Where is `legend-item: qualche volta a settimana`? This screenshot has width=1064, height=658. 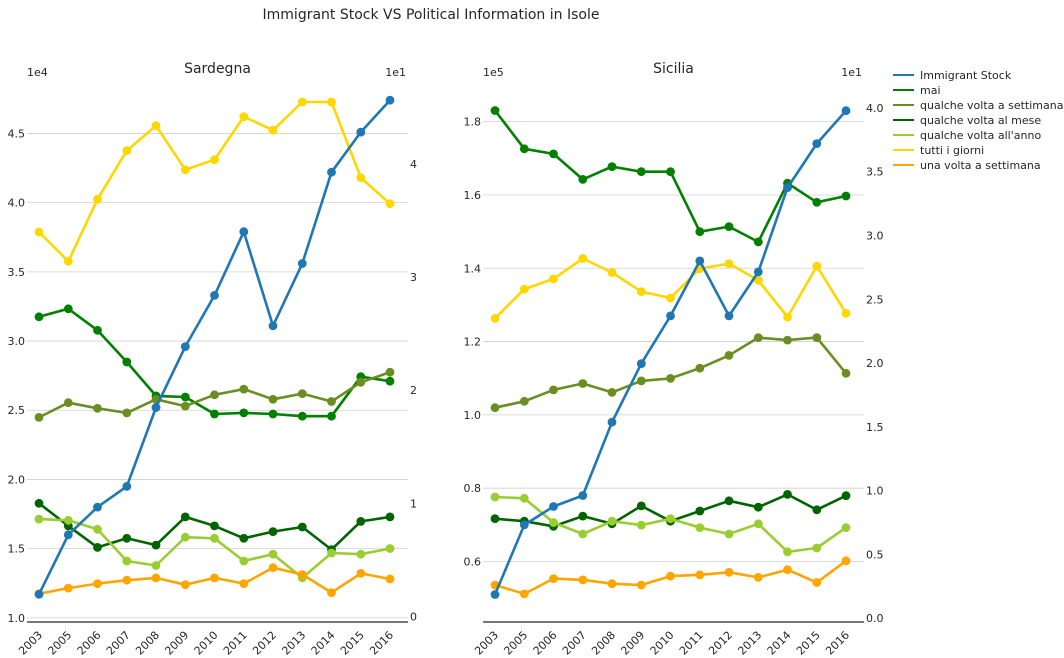 legend-item: qualche volta a settimana is located at coordinates (978, 105).